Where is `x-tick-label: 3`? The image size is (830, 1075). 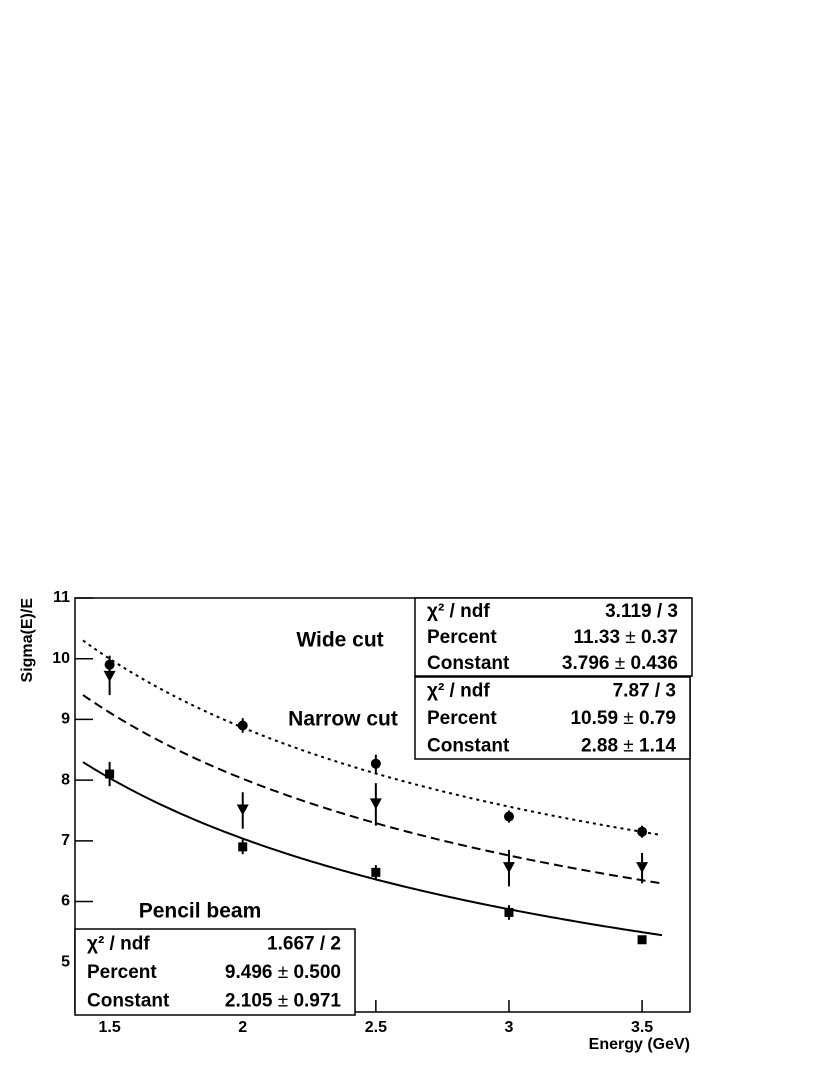
x-tick-label: 3 is located at coordinates (509, 1027).